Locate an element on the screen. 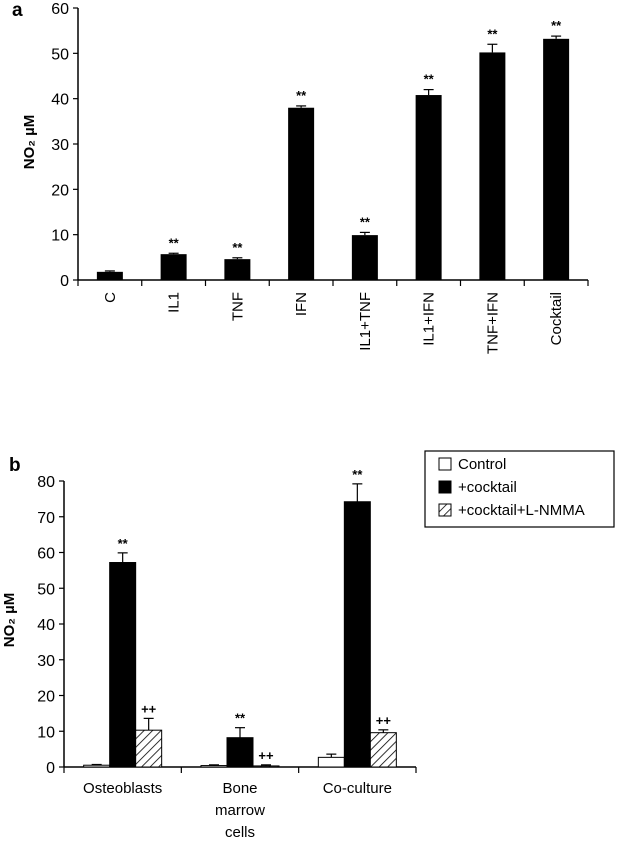  x-tick-label: IFN is located at coordinates (301, 304).